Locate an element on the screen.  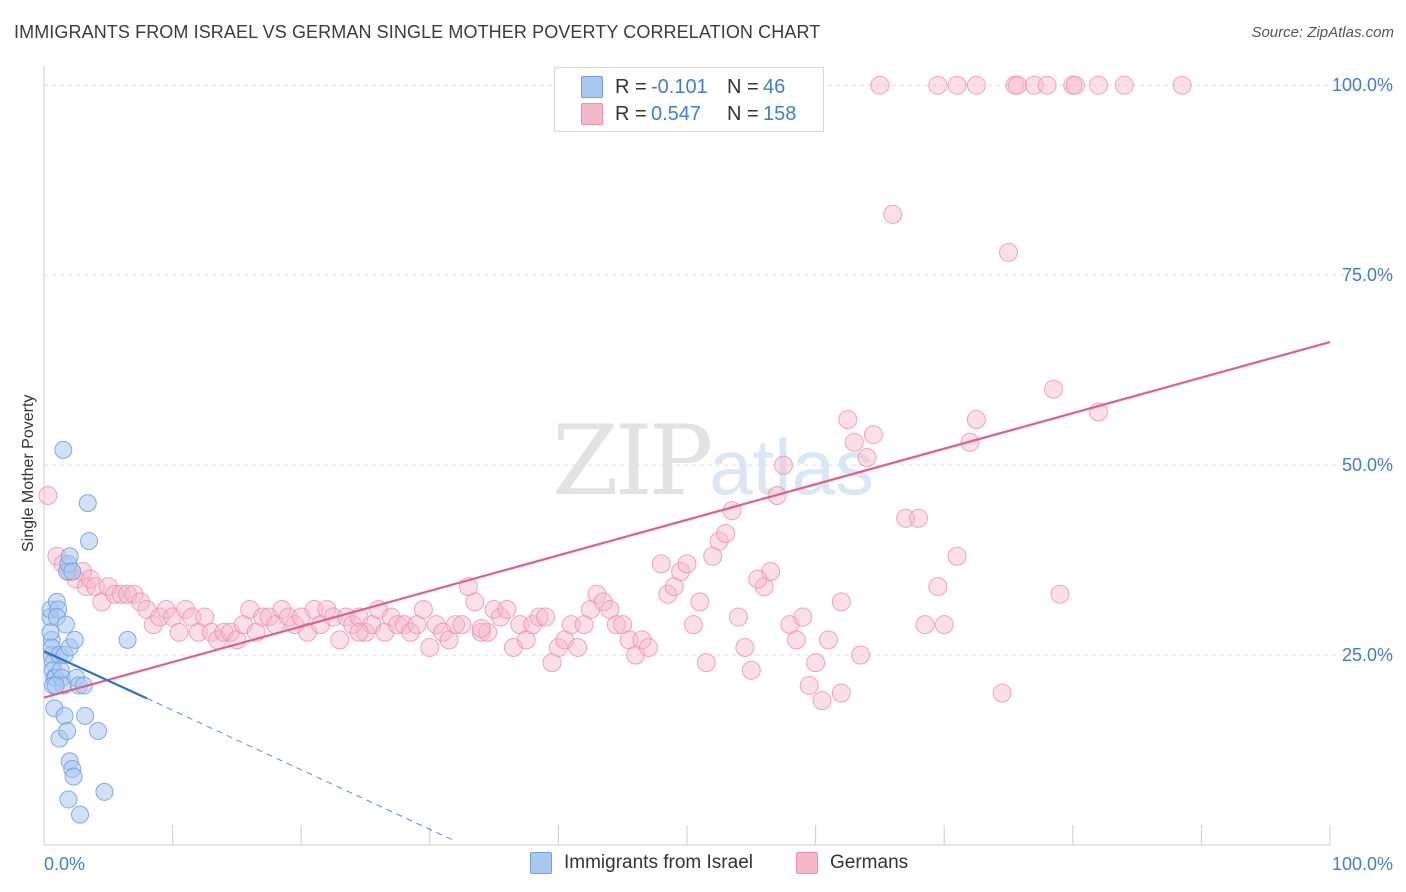
israel-legend-swatch is located at coordinates (541, 863).